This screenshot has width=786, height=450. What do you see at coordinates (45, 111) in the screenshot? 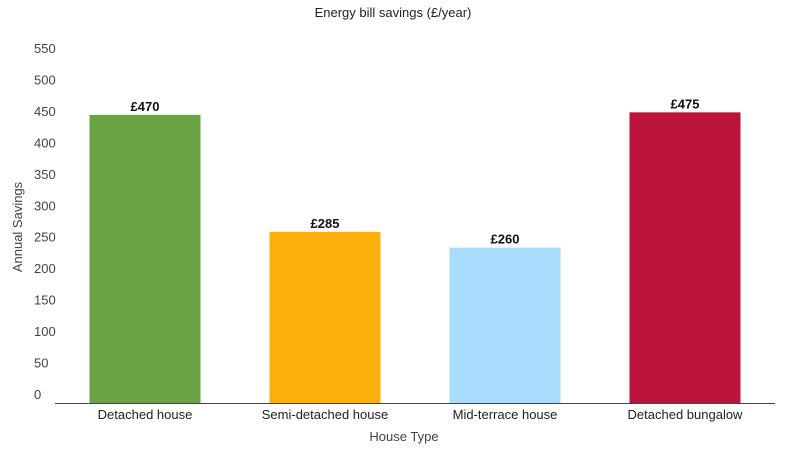
I see `y-tick-label: 450` at bounding box center [45, 111].